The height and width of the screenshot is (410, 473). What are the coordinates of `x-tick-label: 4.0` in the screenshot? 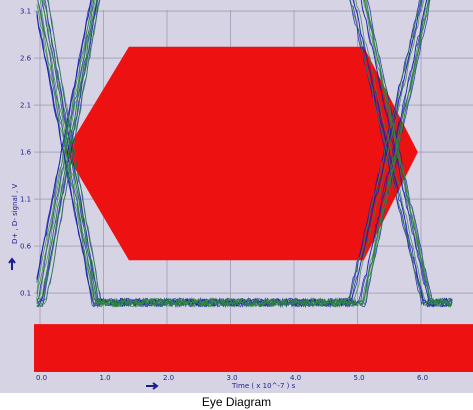 It's located at (295, 378).